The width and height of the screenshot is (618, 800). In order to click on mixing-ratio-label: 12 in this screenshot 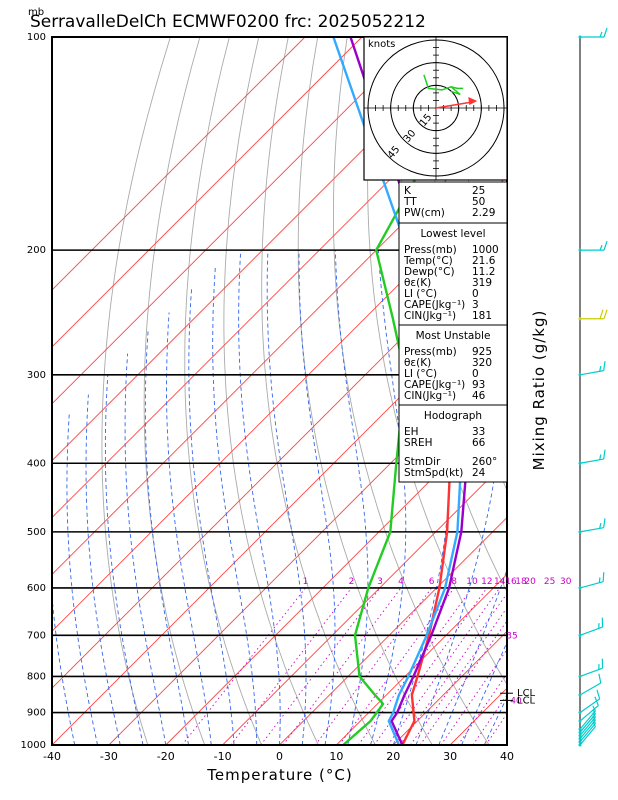, I will do `click(486, 582)`.